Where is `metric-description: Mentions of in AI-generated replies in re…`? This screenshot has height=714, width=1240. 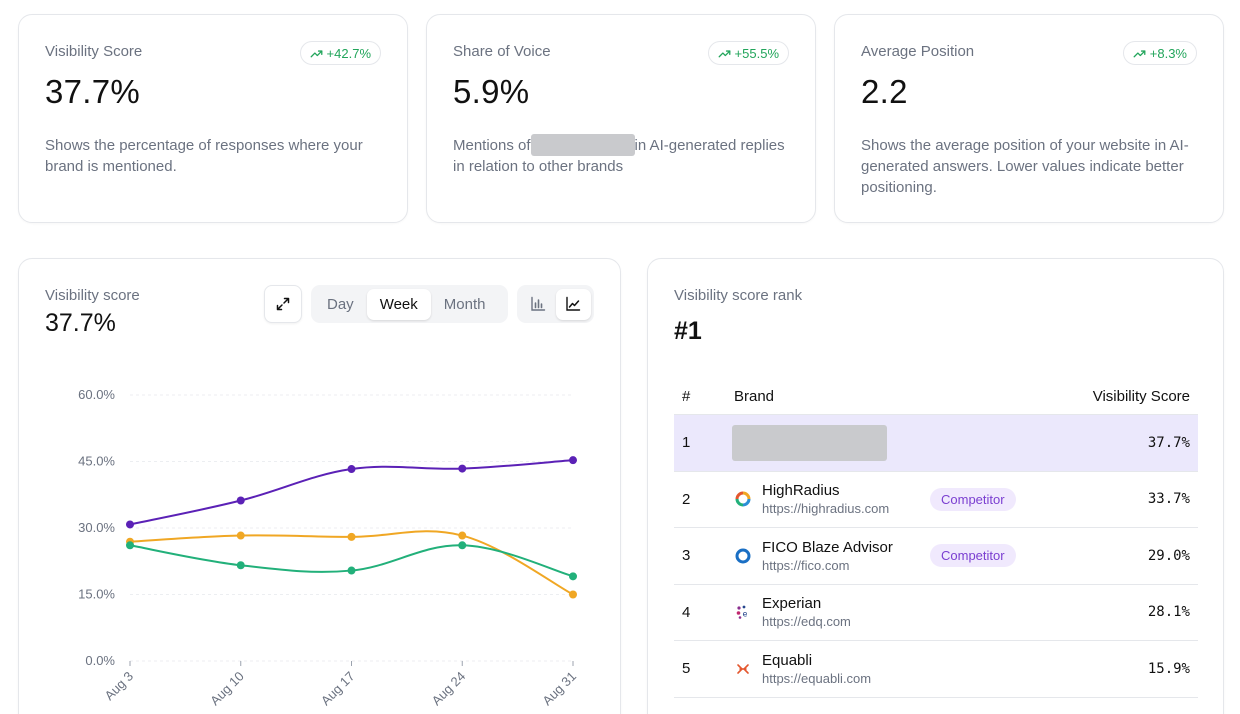
metric-description: Mentions of in AI-generated replies in re… is located at coordinates (623, 155).